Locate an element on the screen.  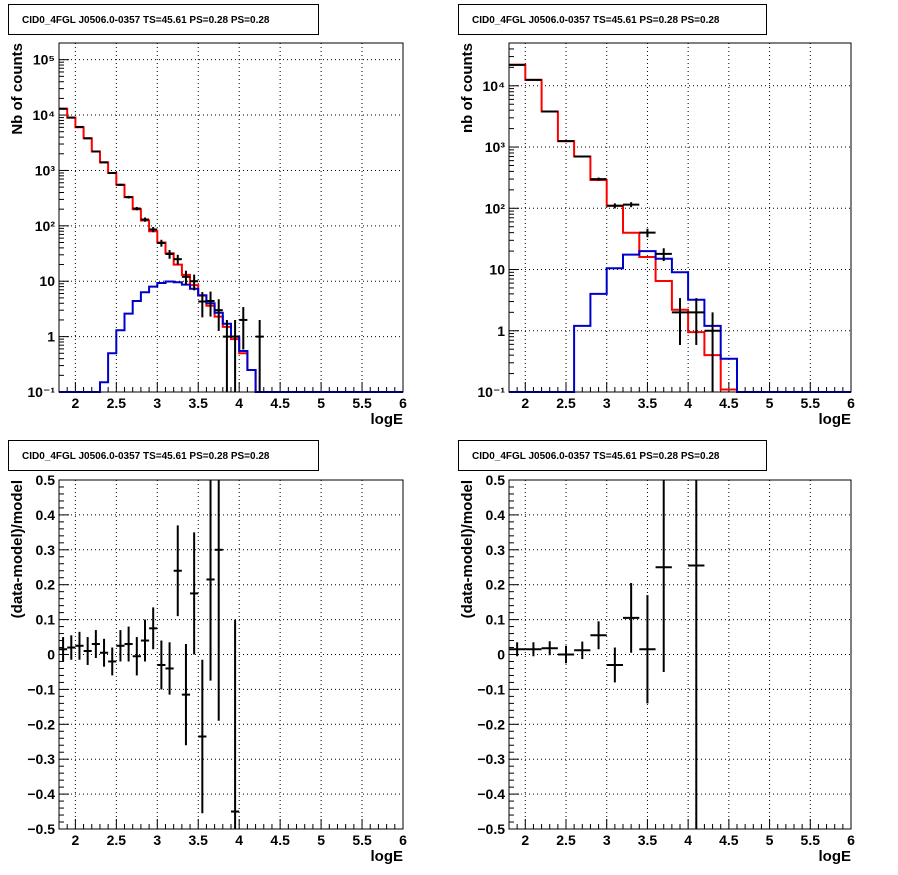
y-tick-label: 0.3 is located at coordinates (46, 550).